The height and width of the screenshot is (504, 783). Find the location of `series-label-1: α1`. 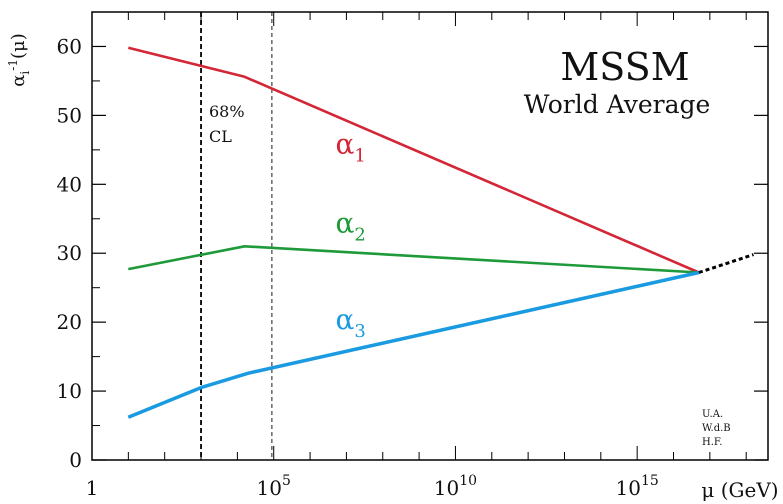

series-label-1: α1 is located at coordinates (351, 146).